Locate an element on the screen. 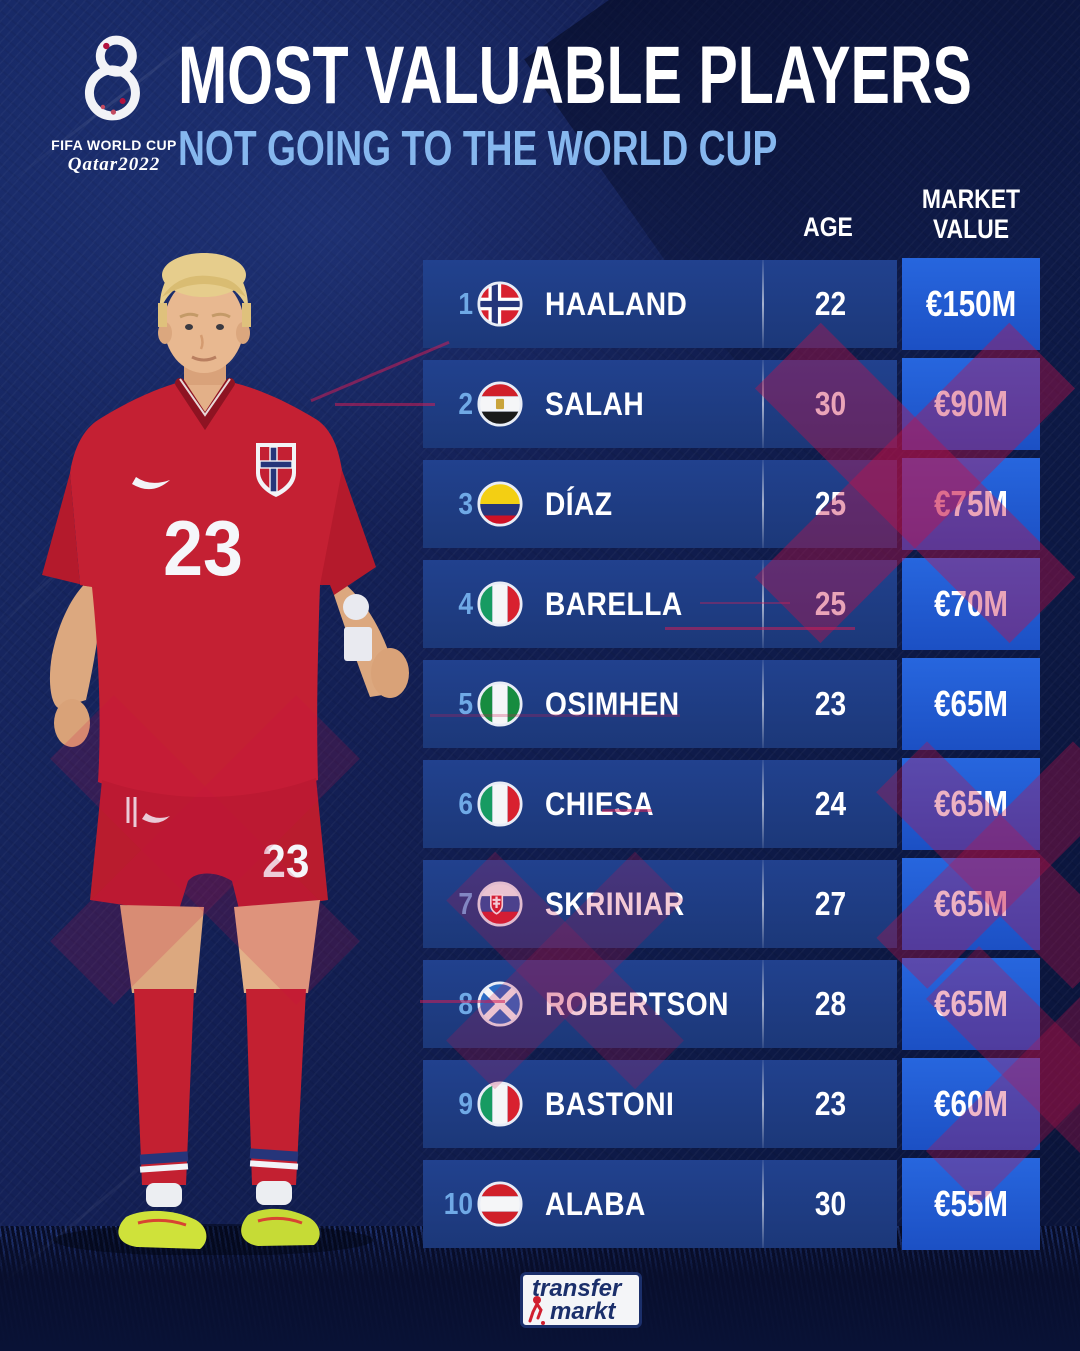  player-name: CHIESA is located at coordinates (600, 804).